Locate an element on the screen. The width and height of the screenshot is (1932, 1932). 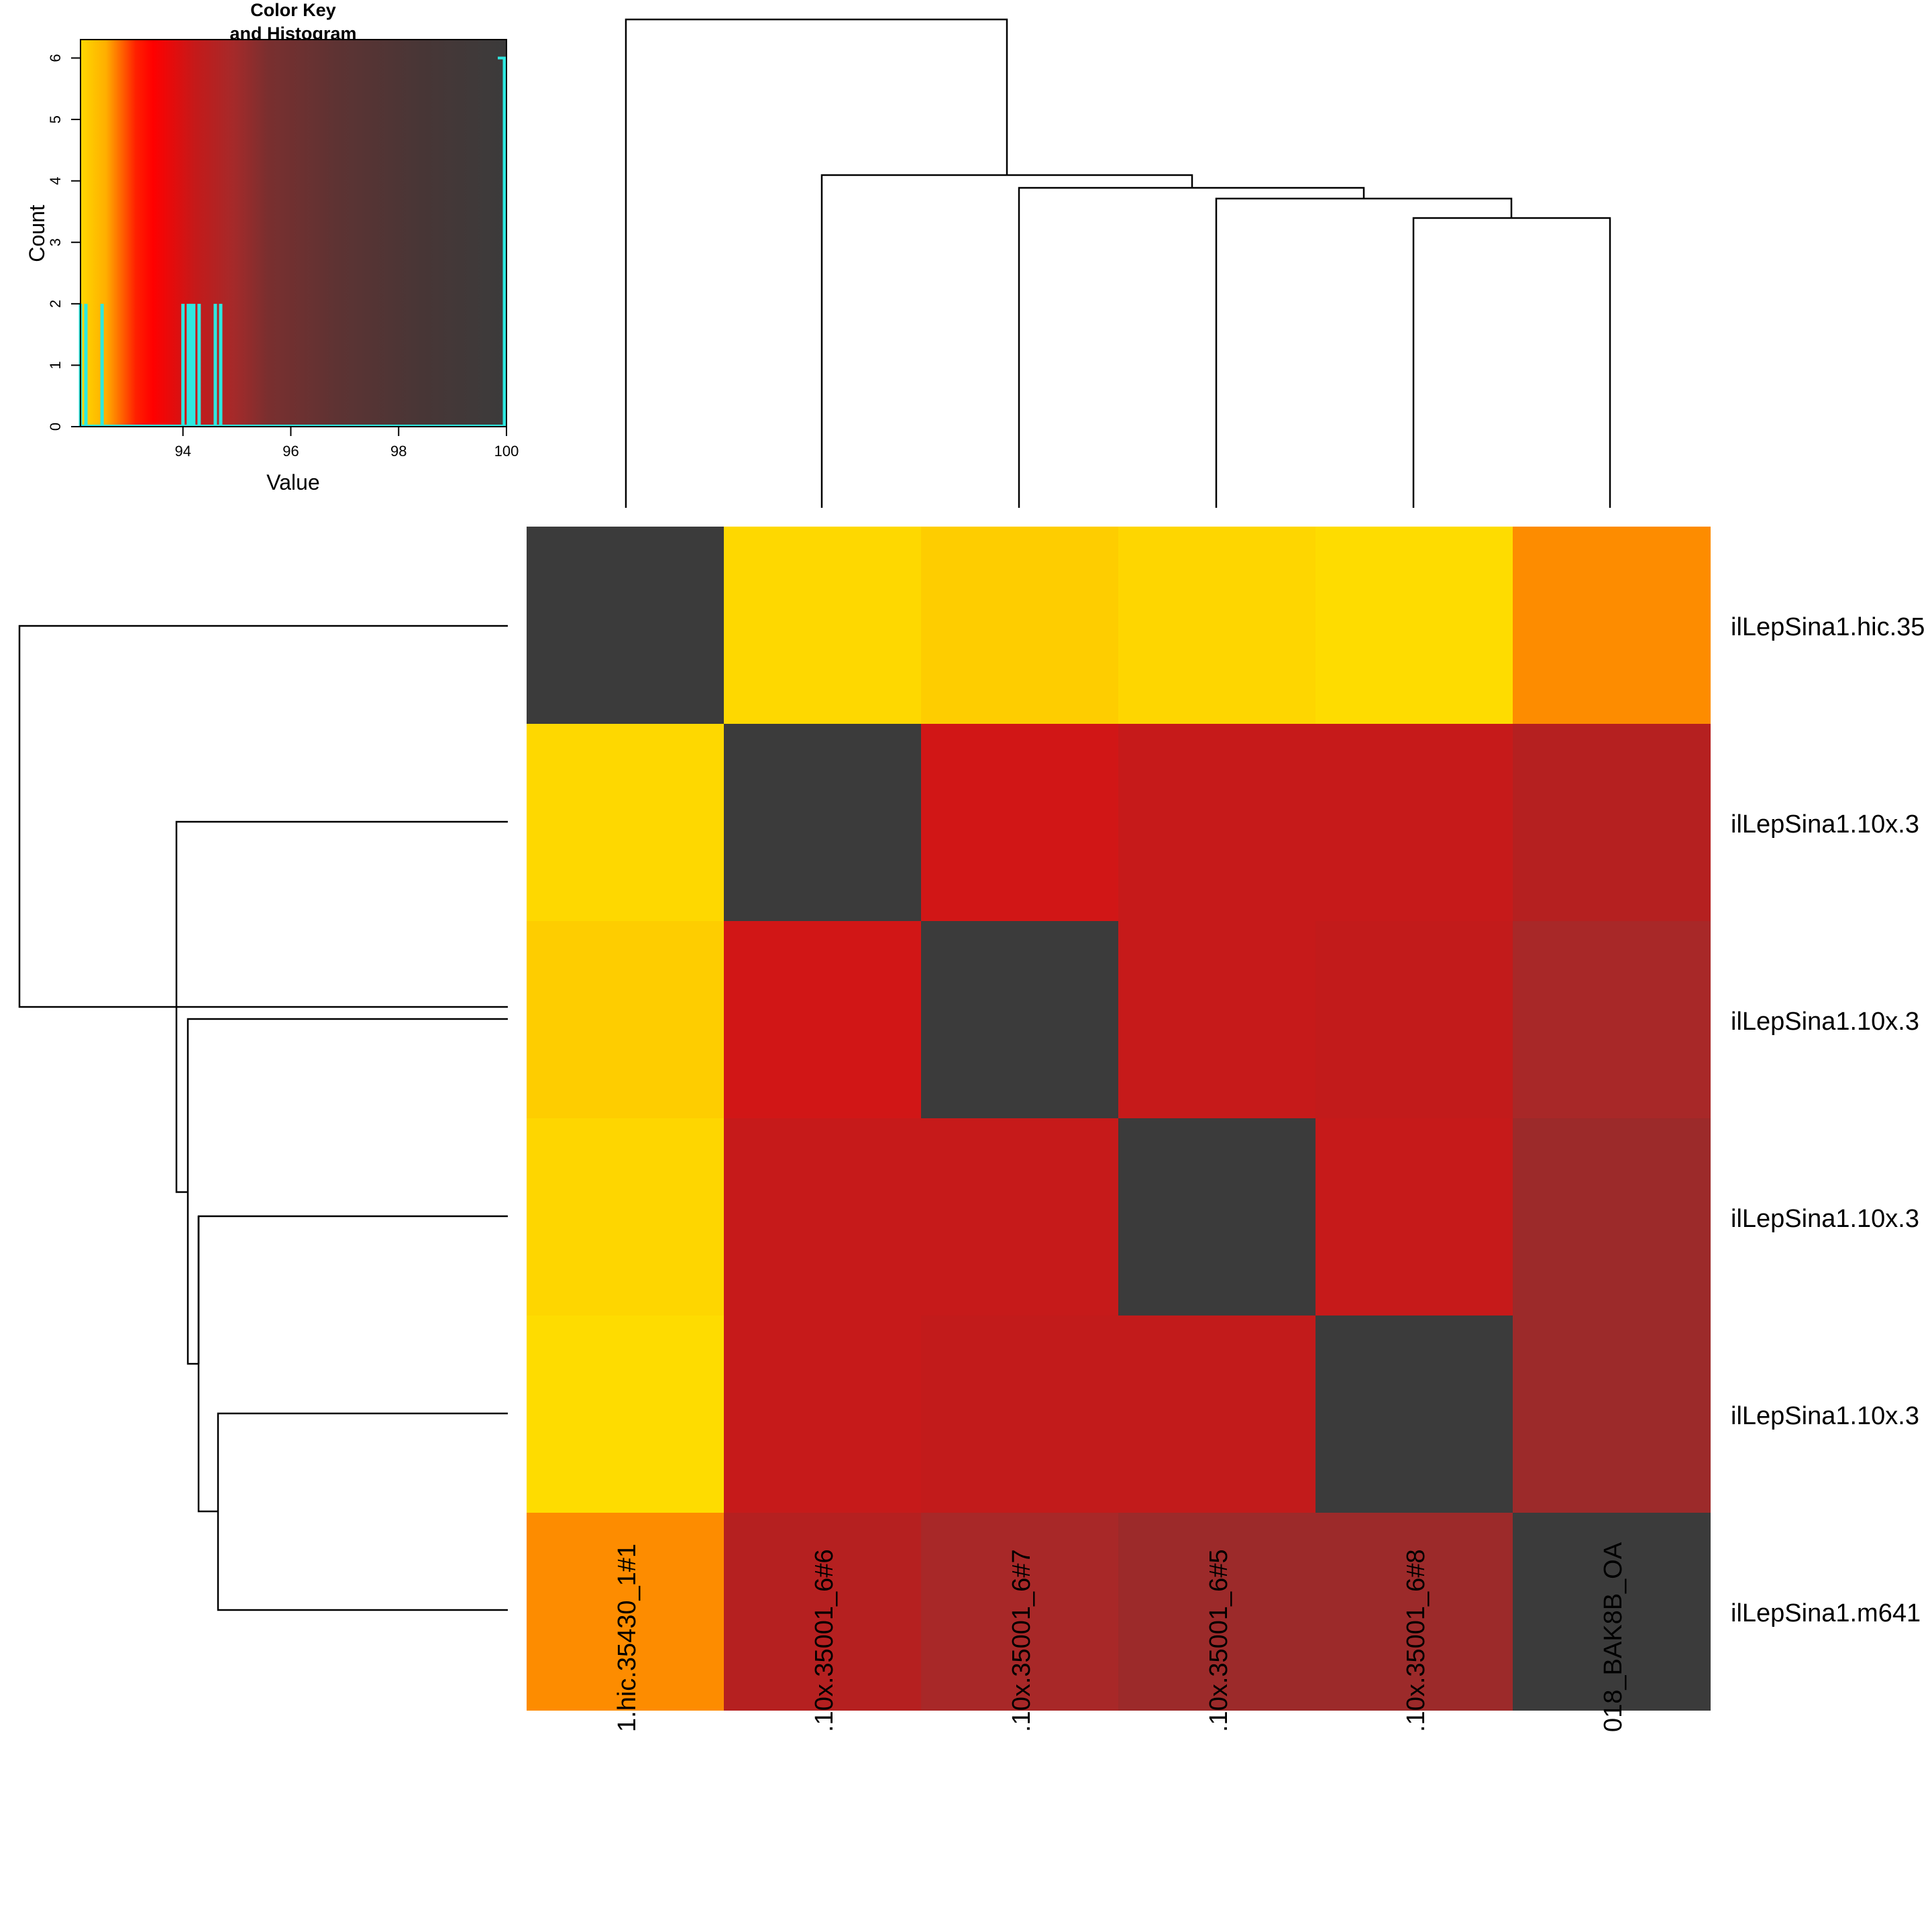
column-label: 1.hic.35430_1#1 is located at coordinates (627, 1638).